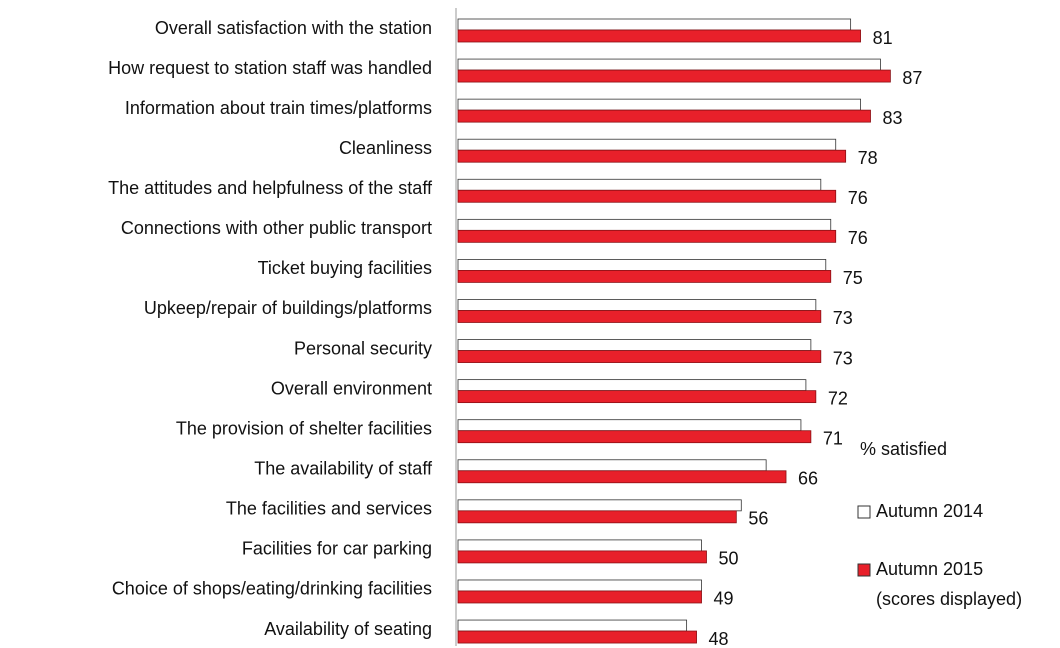  Describe the element at coordinates (838, 398) in the screenshot. I see `value-label: 72` at that location.